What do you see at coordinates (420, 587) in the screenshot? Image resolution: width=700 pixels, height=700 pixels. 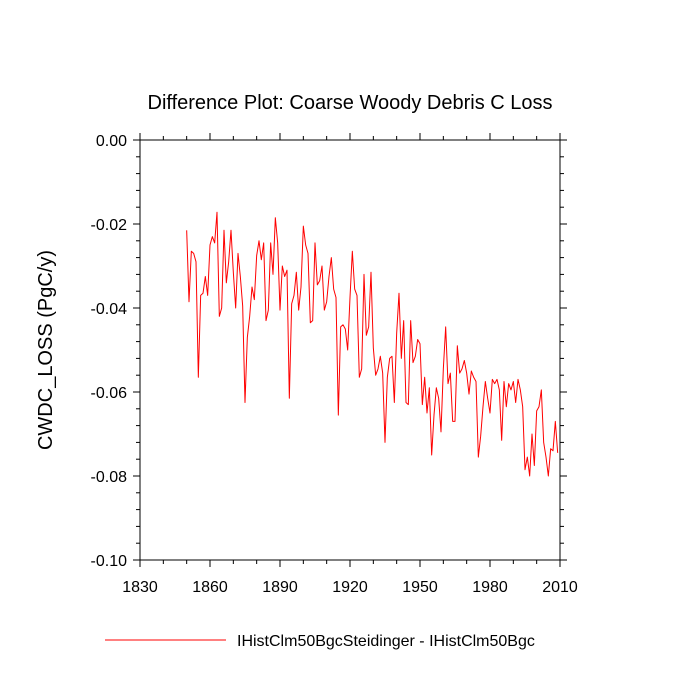 I see `x-tick-label: 1950` at bounding box center [420, 587].